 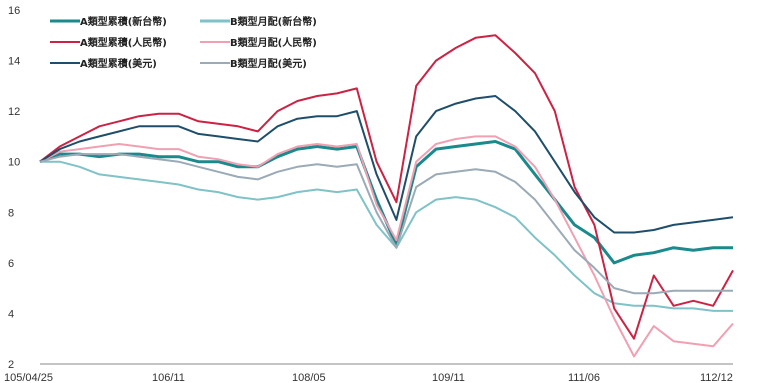 I want to click on y-tick-label: 6, so click(x=11, y=264).